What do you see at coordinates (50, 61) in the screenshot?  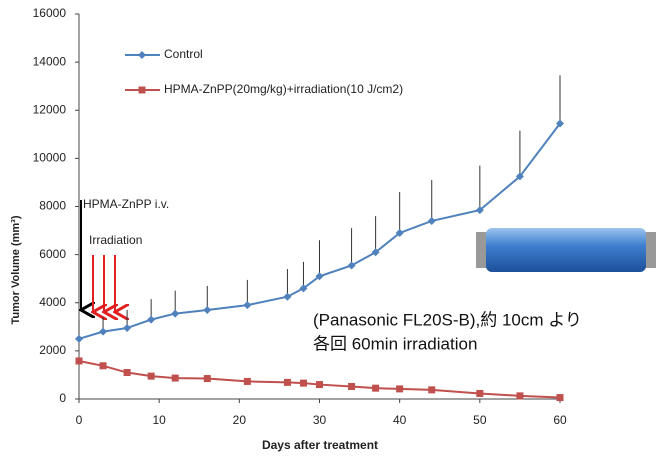 I see `y-tick-label: 14000` at bounding box center [50, 61].